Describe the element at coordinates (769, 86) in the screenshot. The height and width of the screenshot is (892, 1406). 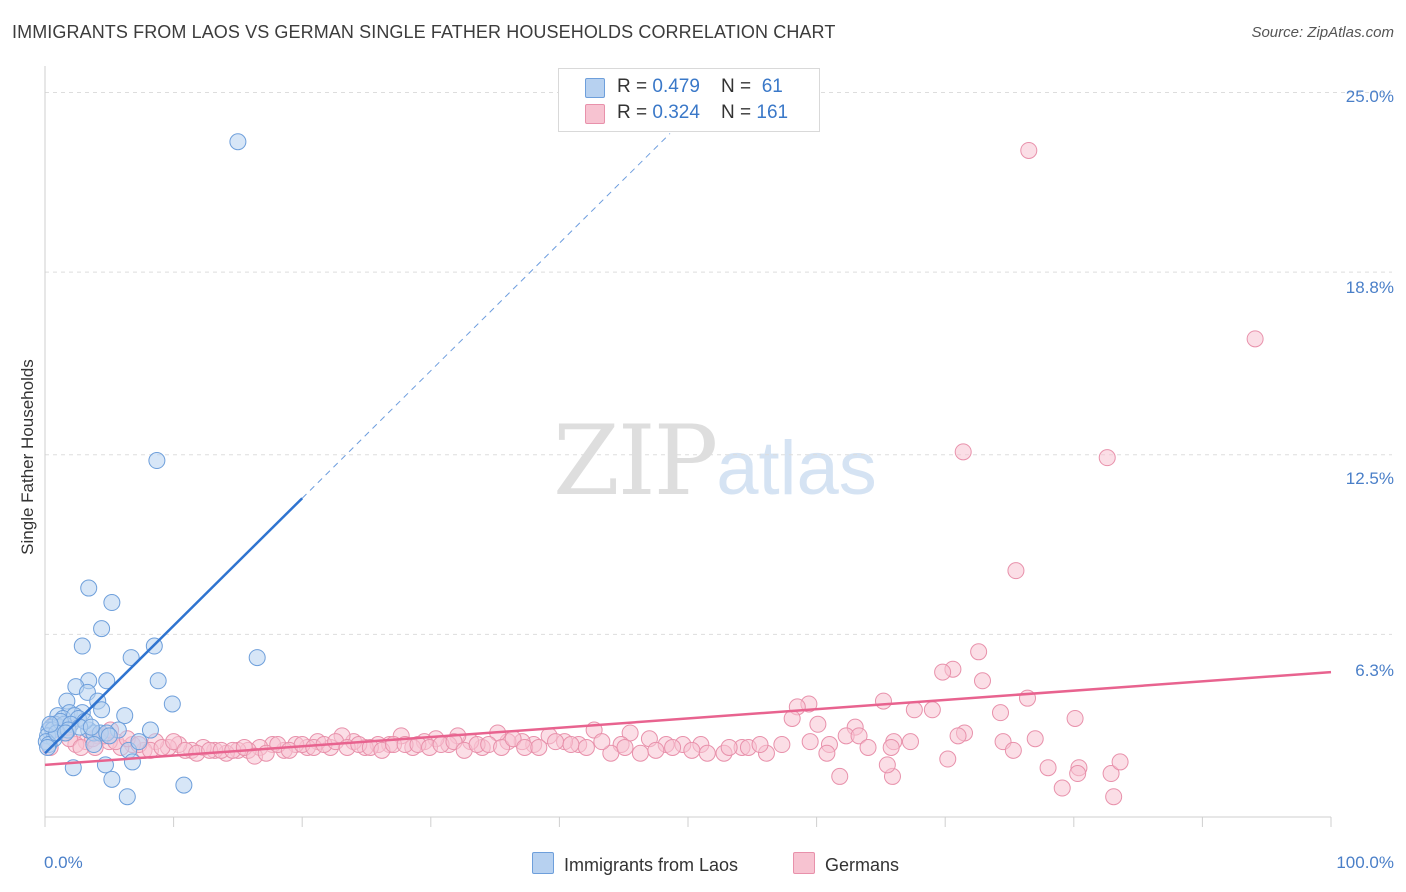
I see `legend-n-value: 61` at that location.